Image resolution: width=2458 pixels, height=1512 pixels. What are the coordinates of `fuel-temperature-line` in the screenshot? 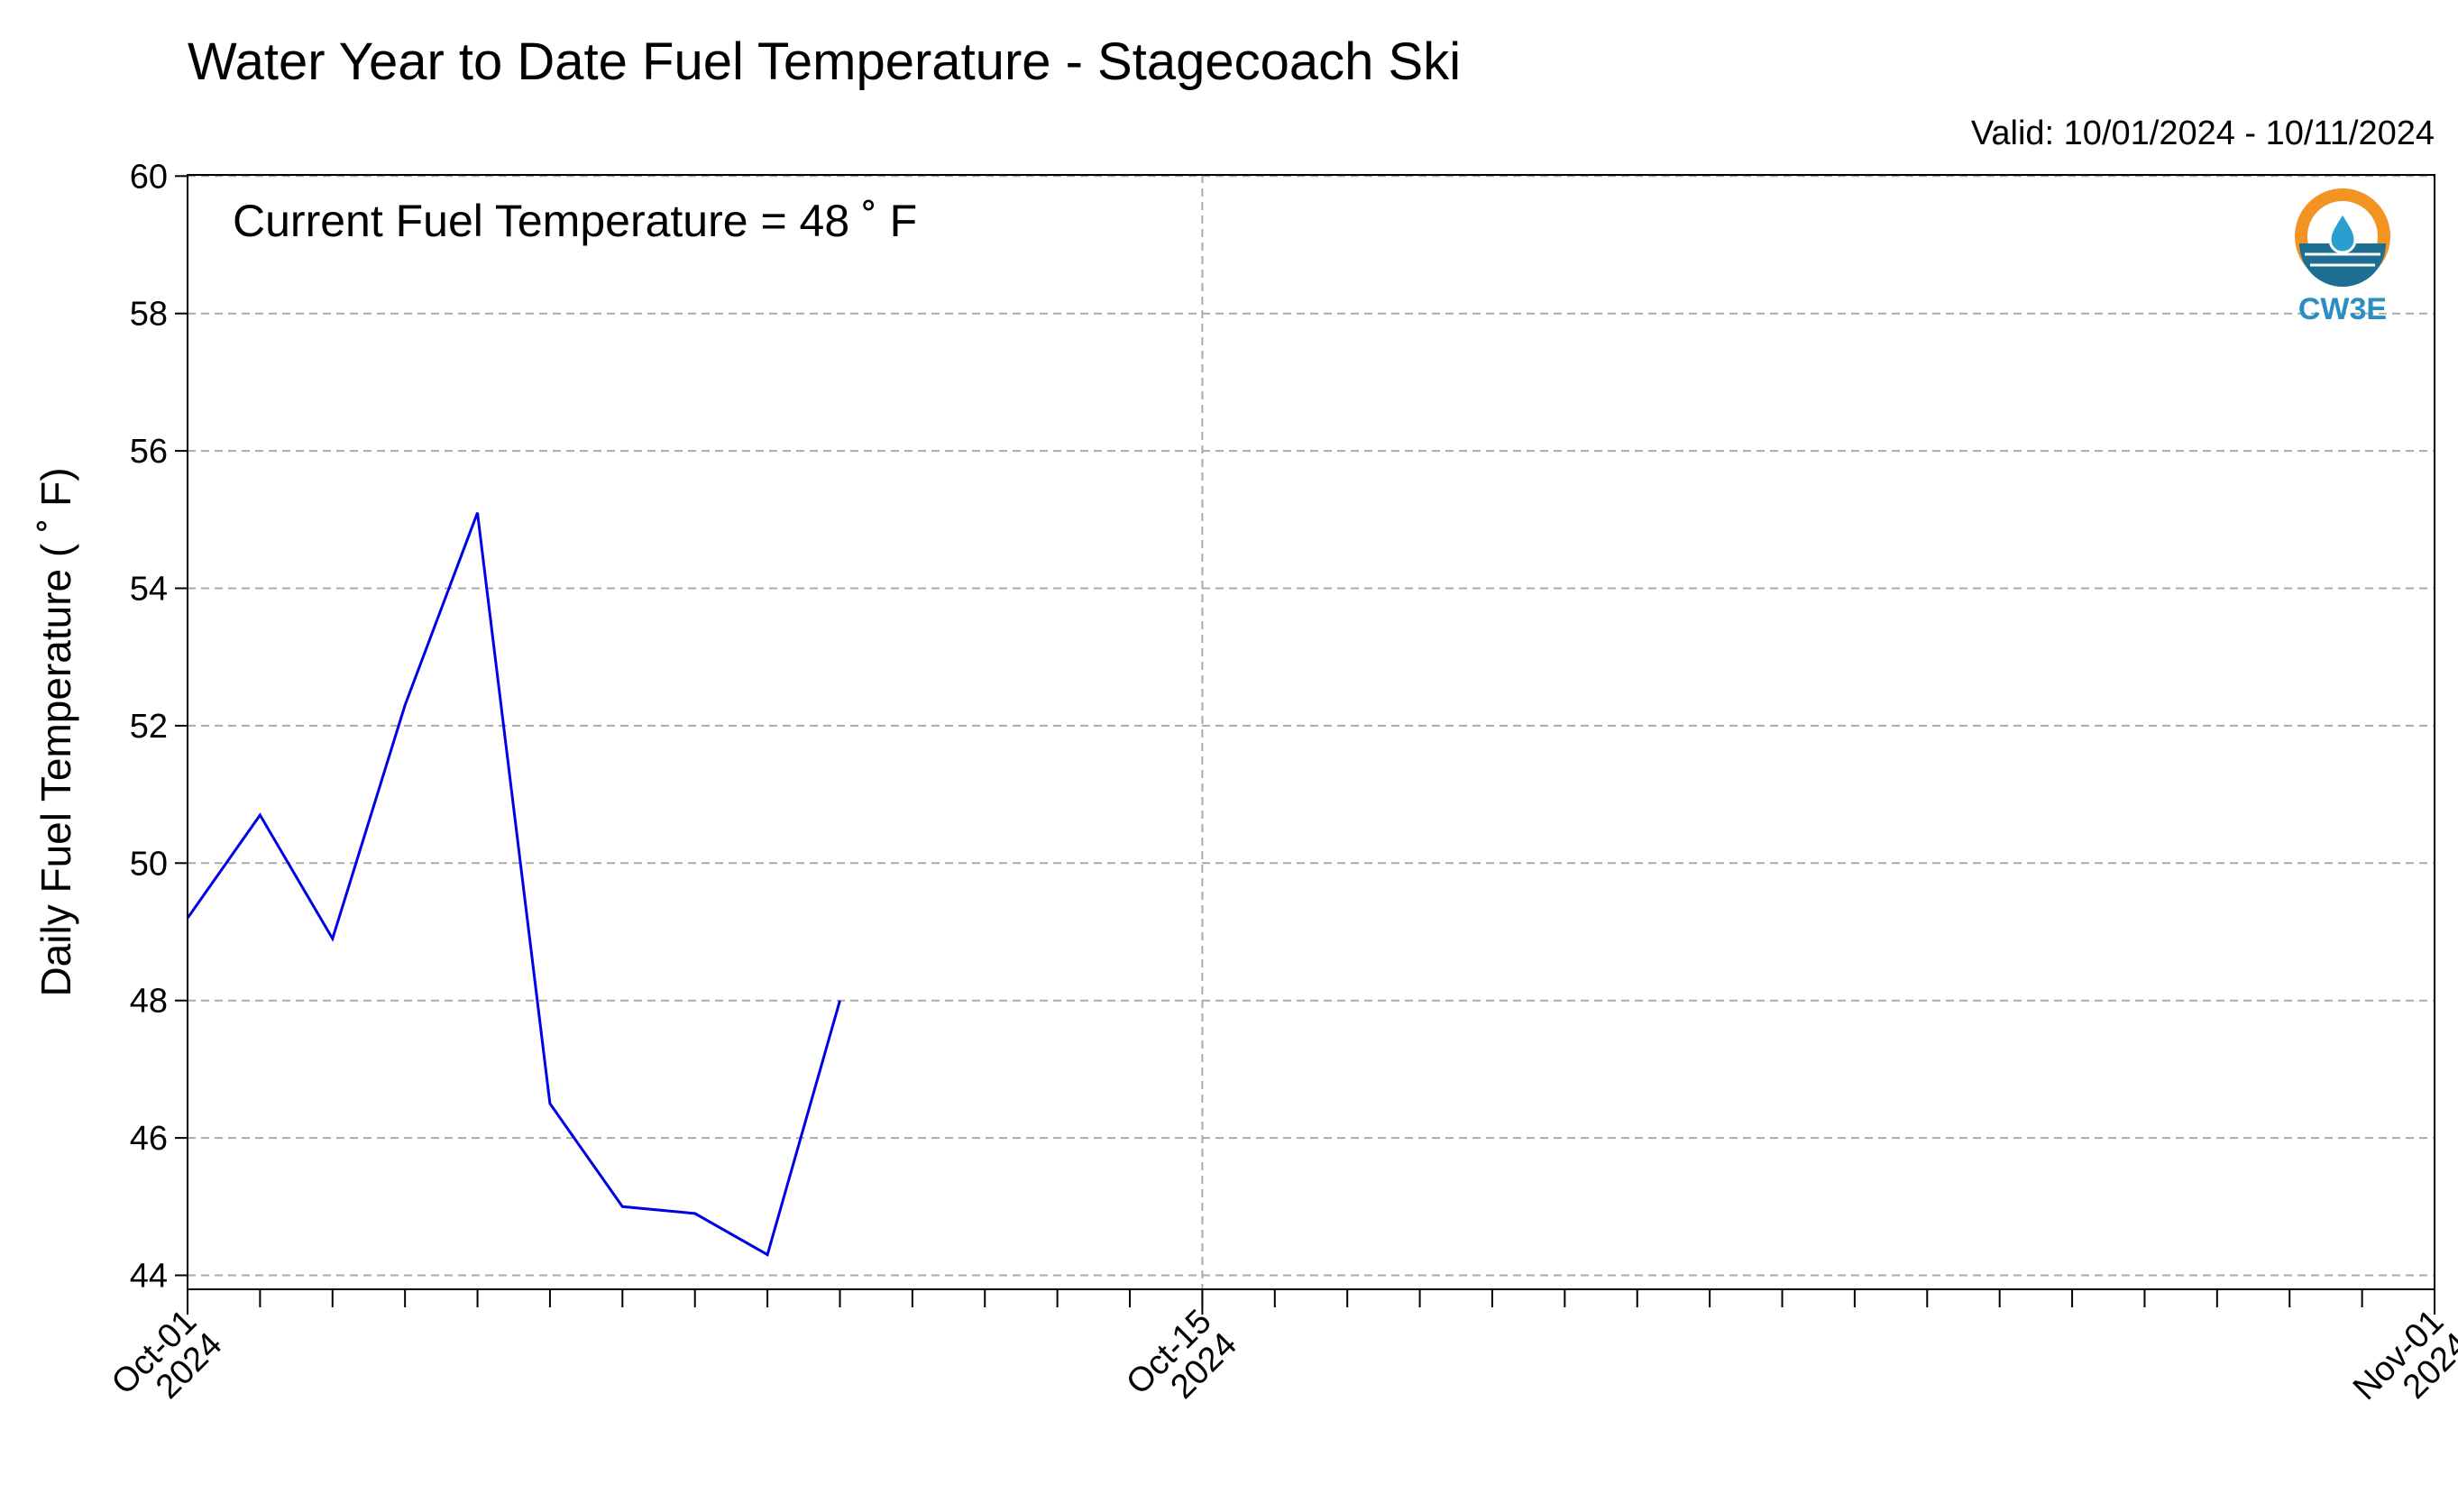 It's located at (513, 884).